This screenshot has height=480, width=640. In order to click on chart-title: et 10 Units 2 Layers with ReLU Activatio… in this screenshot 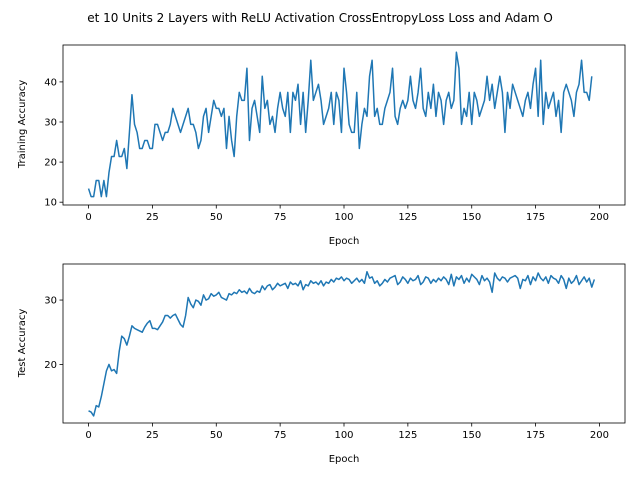, I will do `click(320, 18)`.